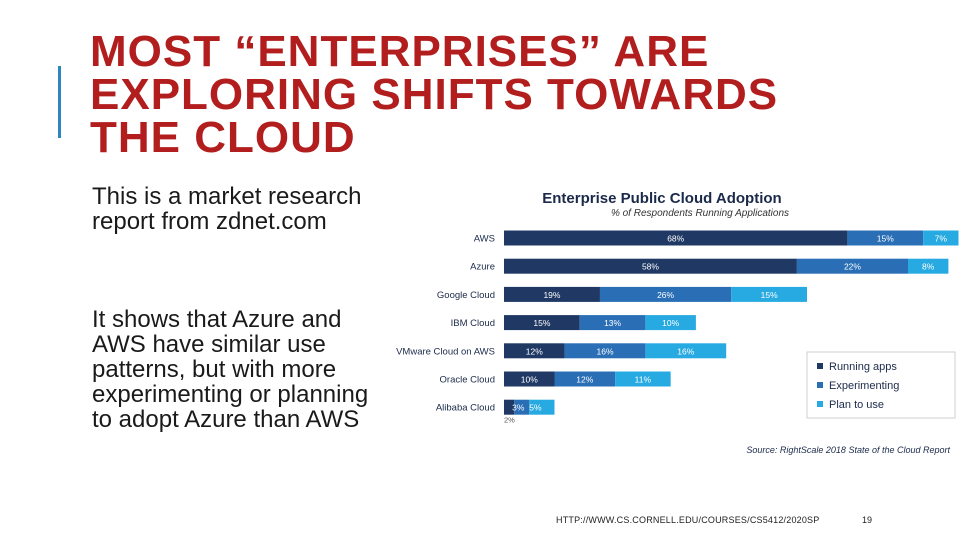  I want to click on bar-vmware-cloud-on-aws-running-apps, so click(534, 351).